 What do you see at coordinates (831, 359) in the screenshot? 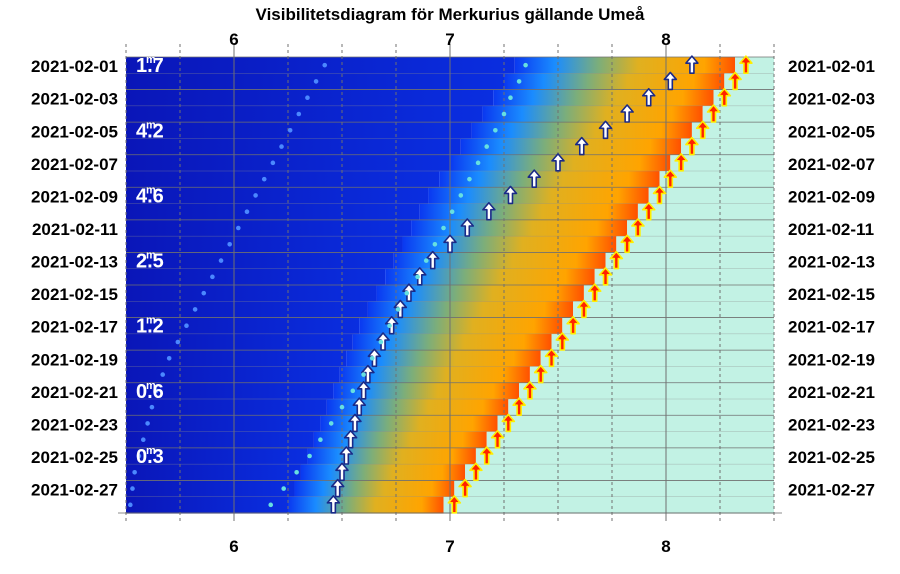
I see `y-tick-label-right: 2021-02-19` at bounding box center [831, 359].